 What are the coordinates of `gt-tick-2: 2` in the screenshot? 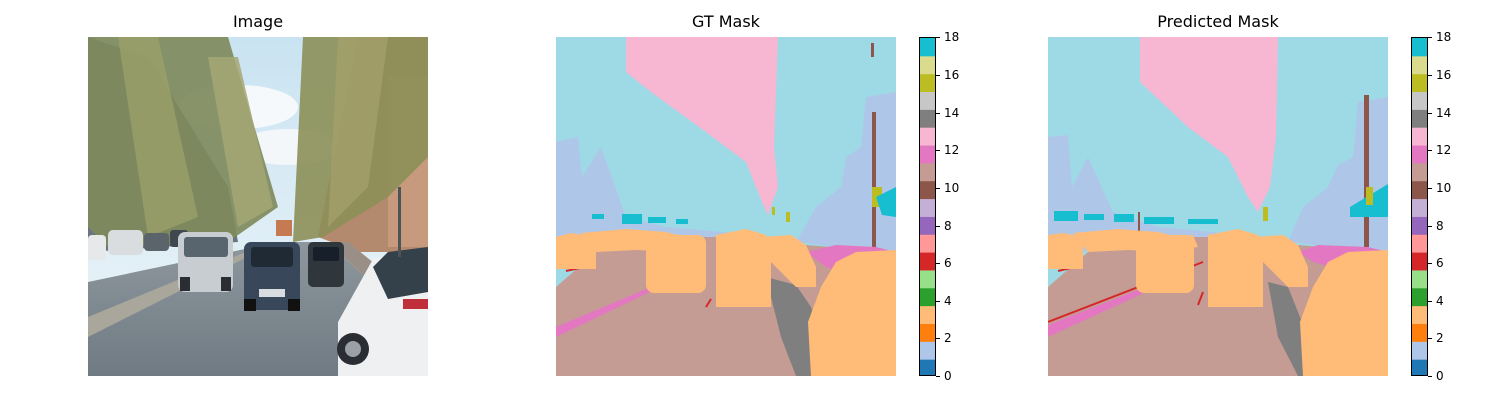 It's located at (948, 338).